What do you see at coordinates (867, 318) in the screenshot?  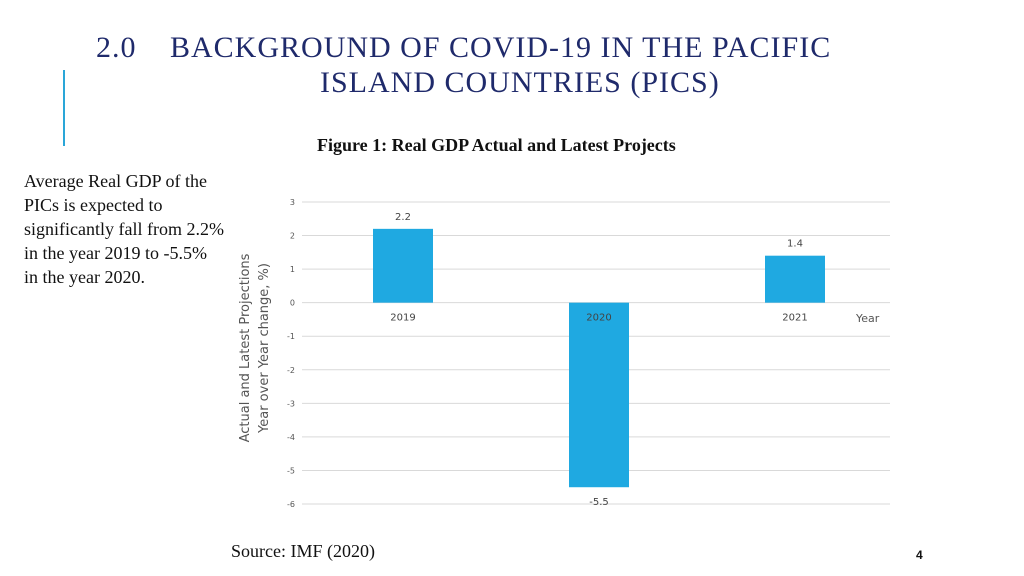 I see `x-axis-label: Year` at bounding box center [867, 318].